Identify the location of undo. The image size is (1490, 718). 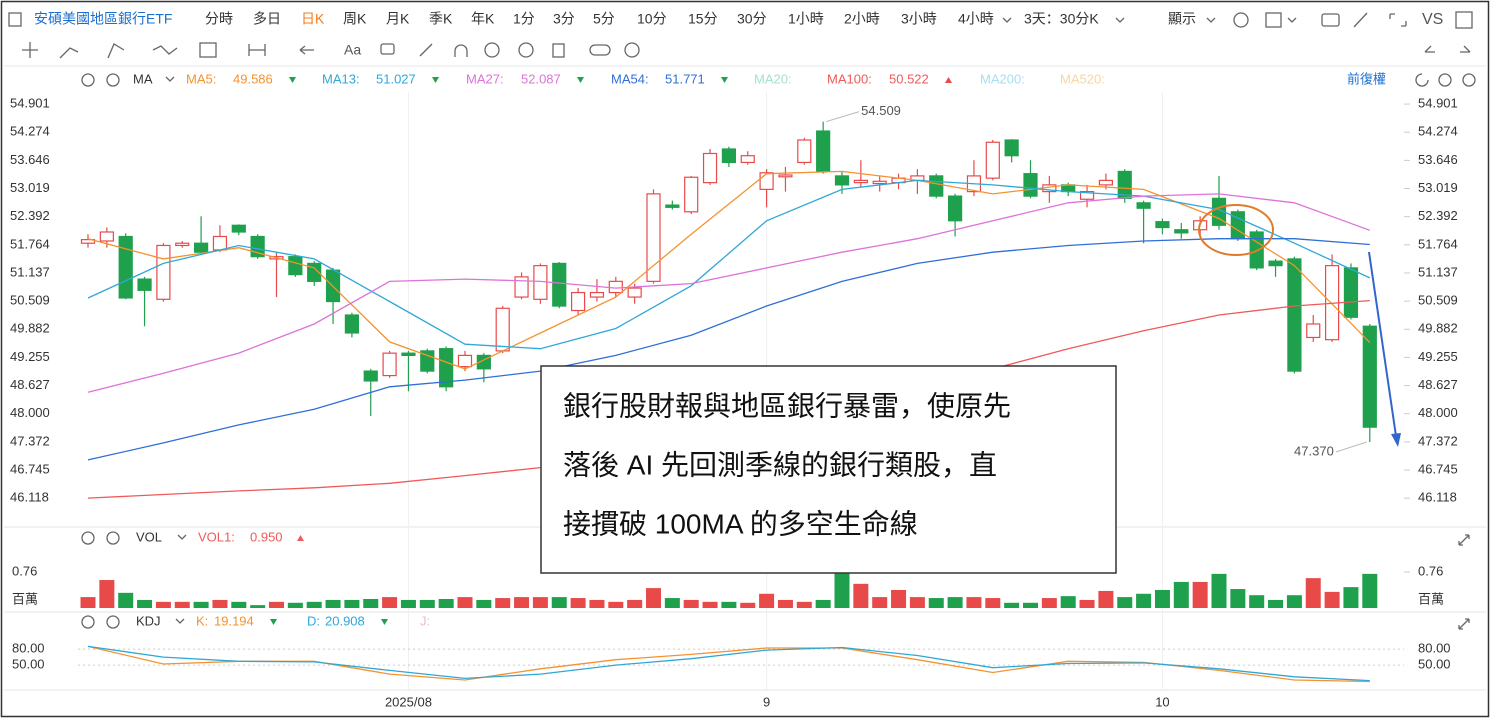
(1429, 49).